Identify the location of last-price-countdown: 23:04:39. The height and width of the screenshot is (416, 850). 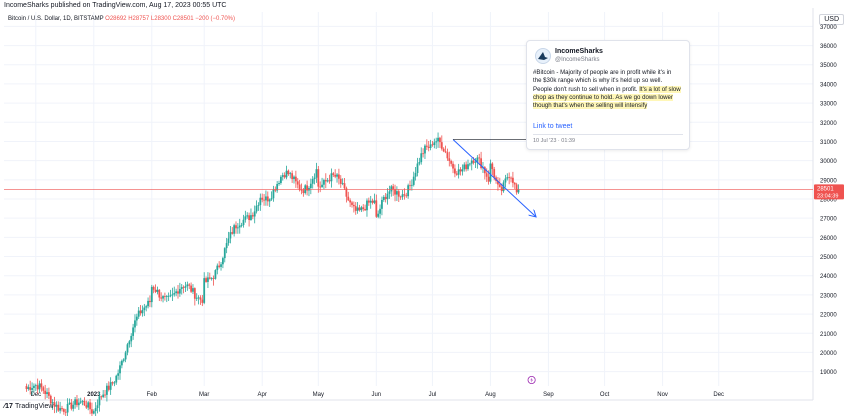
(827, 196).